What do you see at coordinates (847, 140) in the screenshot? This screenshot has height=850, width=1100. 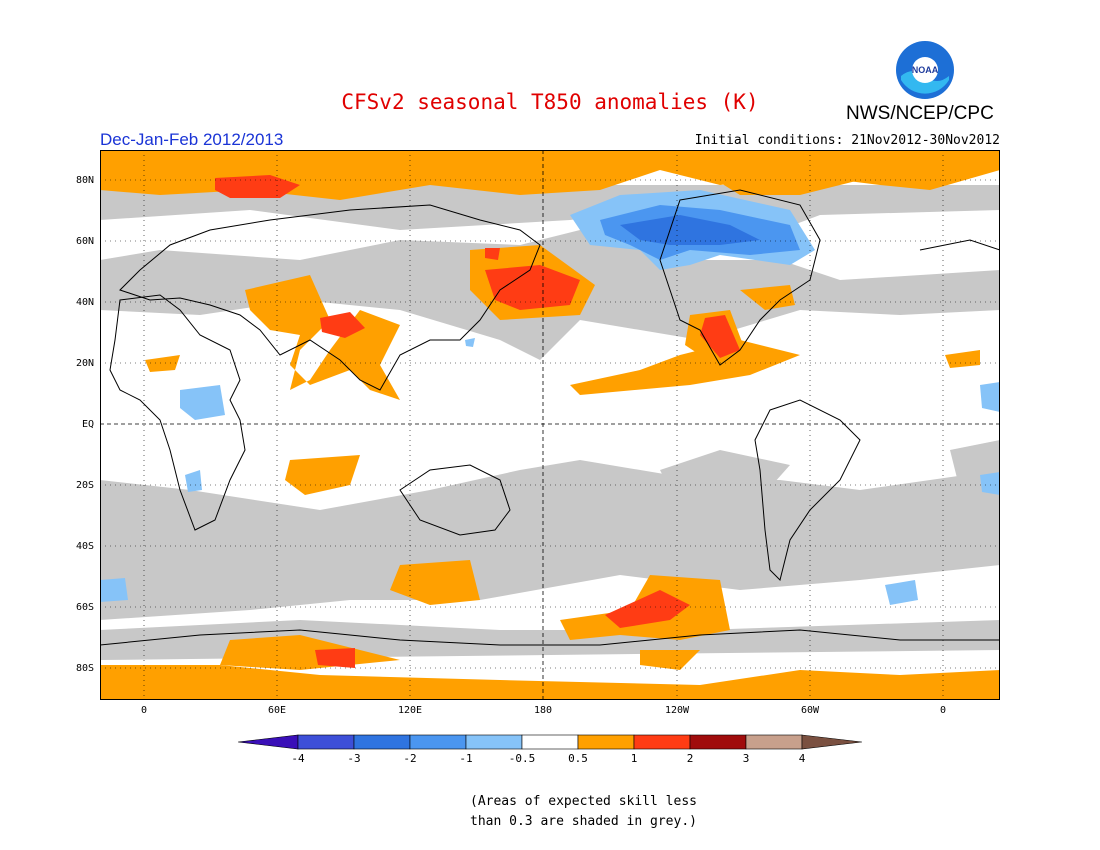 I see `initial-conditions-label: Initial conditions: 21Nov2012-30Nov2012` at bounding box center [847, 140].